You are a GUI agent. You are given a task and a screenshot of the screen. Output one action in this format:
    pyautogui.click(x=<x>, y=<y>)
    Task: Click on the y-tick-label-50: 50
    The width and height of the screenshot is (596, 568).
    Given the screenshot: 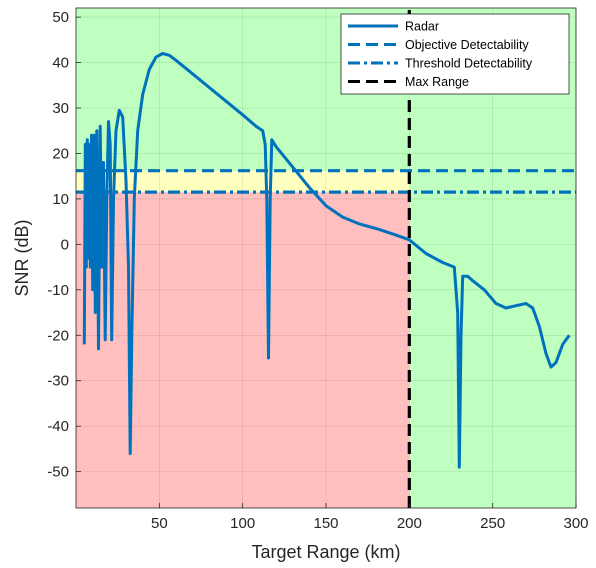 What is the action you would take?
    pyautogui.click(x=60, y=17)
    